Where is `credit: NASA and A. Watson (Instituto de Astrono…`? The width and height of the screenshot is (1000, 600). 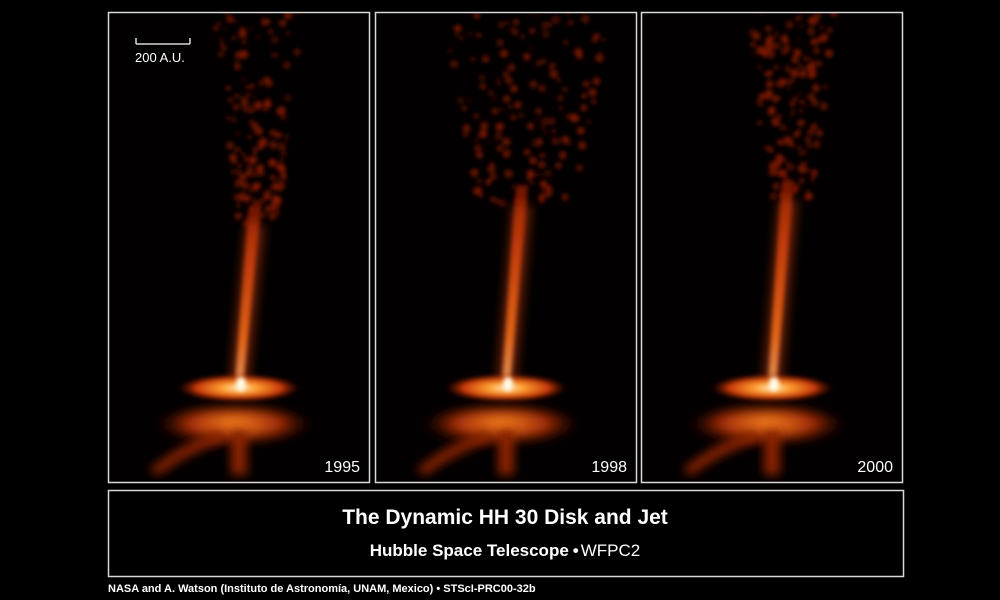
credit: NASA and A. Watson (Instituto de Astrono… is located at coordinates (322, 589).